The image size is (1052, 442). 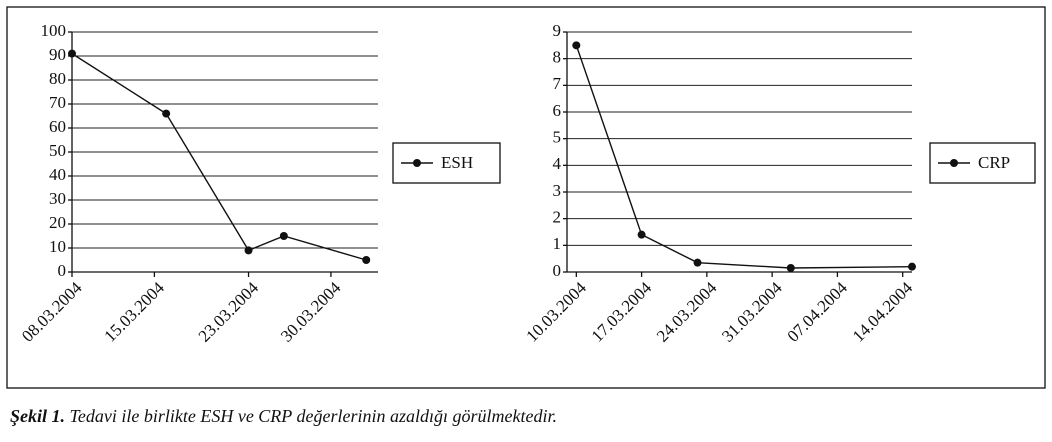 I want to click on legend-label: CRP, so click(x=994, y=162).